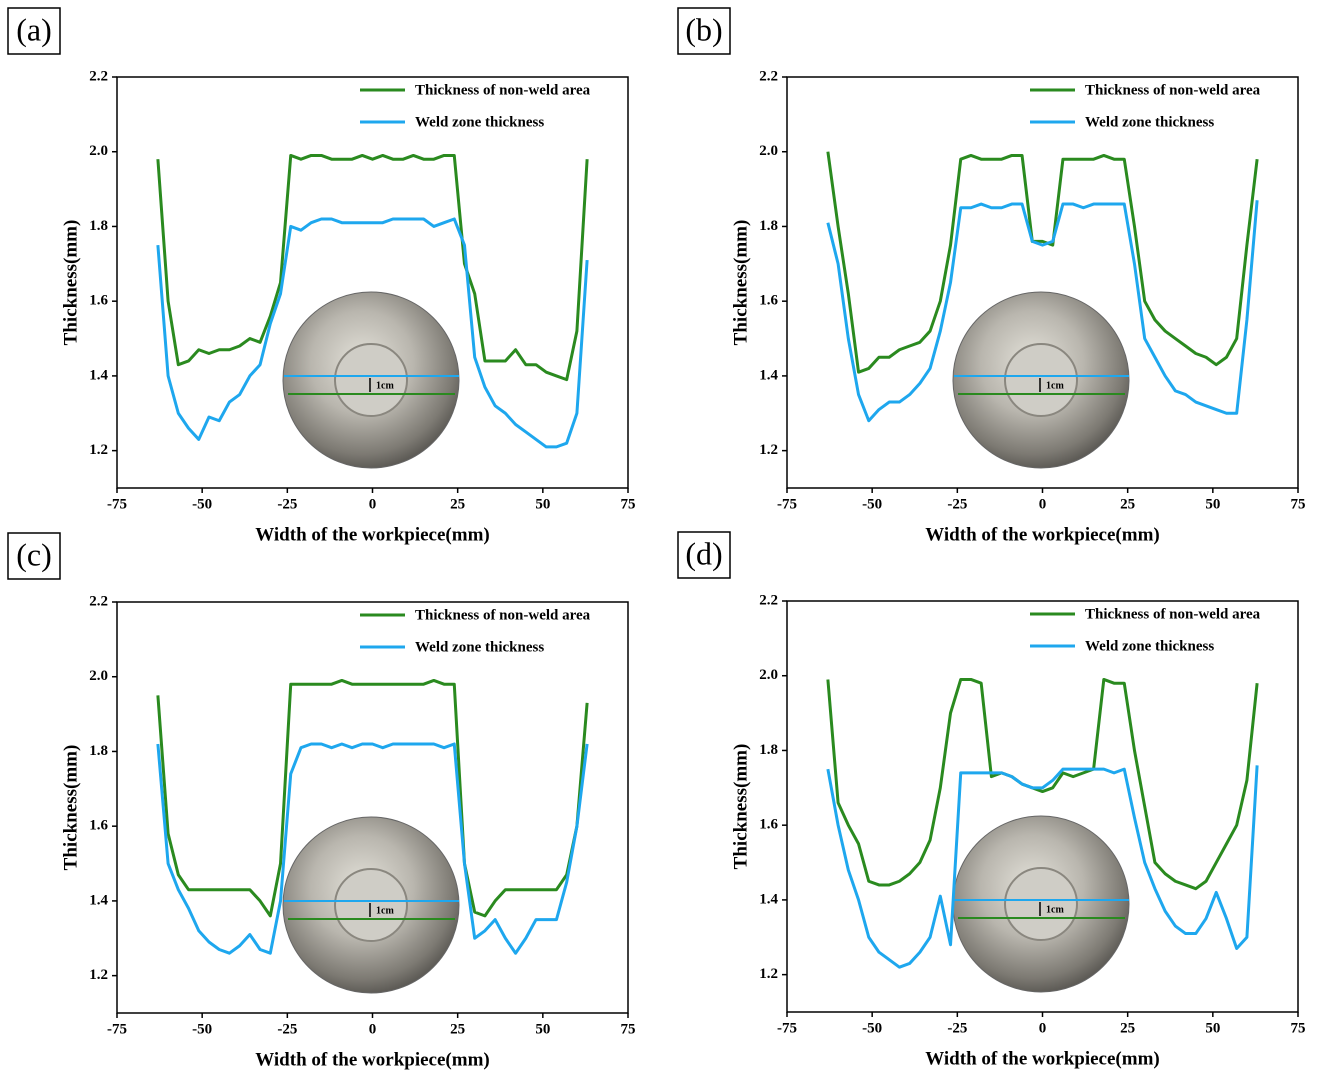 The image size is (1317, 1077). I want to click on panel-label: (c), so click(34, 554).